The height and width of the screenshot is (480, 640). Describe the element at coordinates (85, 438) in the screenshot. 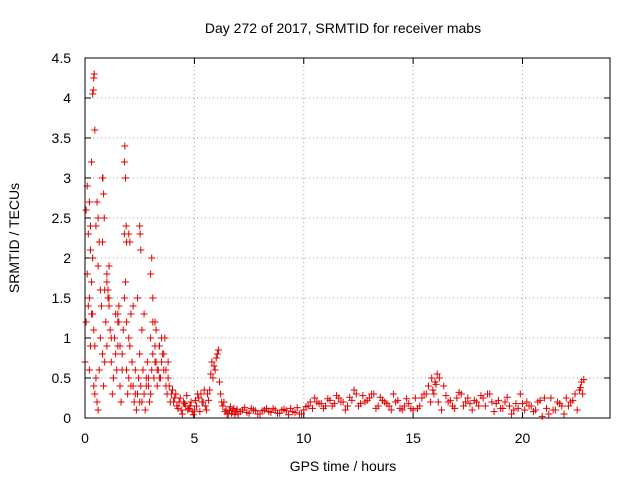

I see `x-tick-label: 0` at that location.